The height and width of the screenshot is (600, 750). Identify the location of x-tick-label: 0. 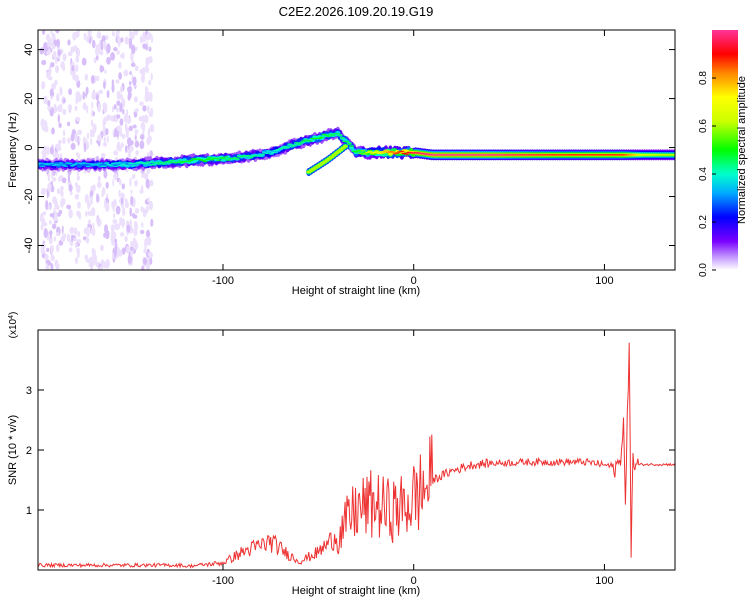
(414, 581).